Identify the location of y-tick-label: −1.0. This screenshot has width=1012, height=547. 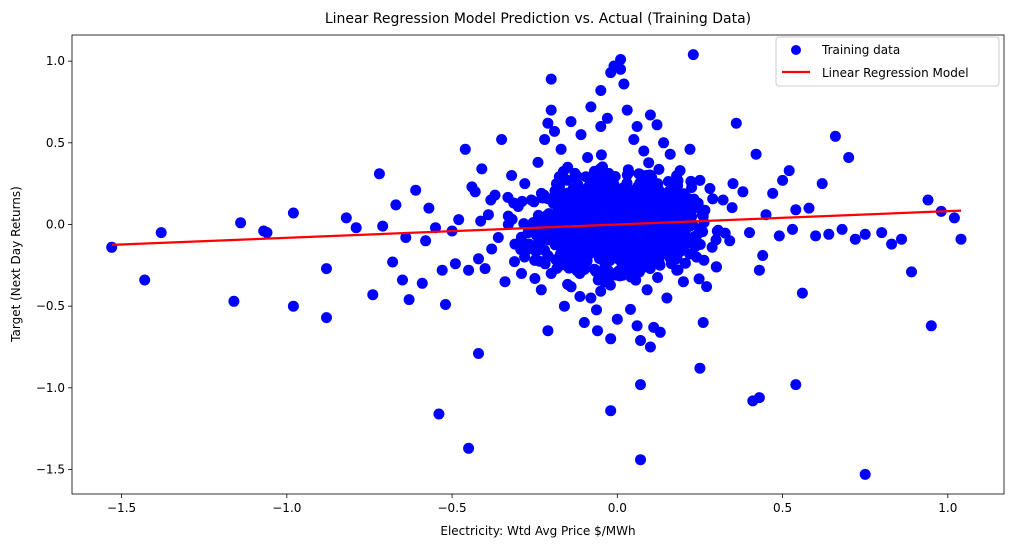
(50, 388).